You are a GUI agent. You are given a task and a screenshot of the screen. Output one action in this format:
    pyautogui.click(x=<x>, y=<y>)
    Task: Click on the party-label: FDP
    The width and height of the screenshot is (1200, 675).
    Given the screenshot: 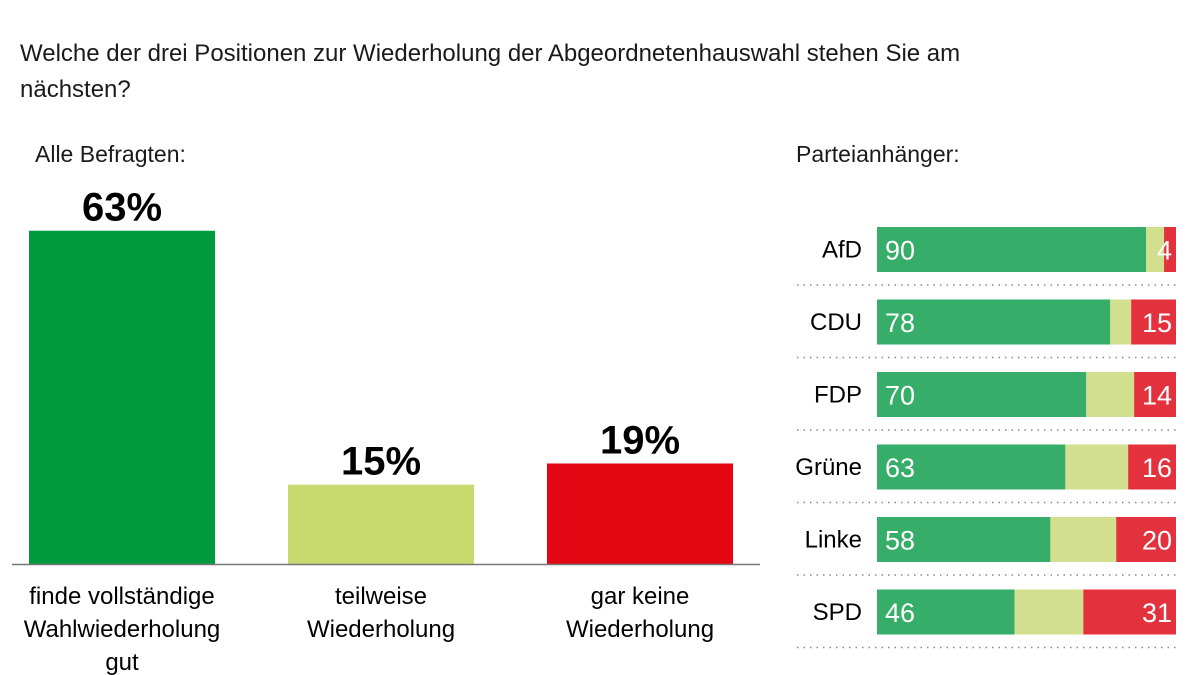 What is the action you would take?
    pyautogui.click(x=838, y=395)
    